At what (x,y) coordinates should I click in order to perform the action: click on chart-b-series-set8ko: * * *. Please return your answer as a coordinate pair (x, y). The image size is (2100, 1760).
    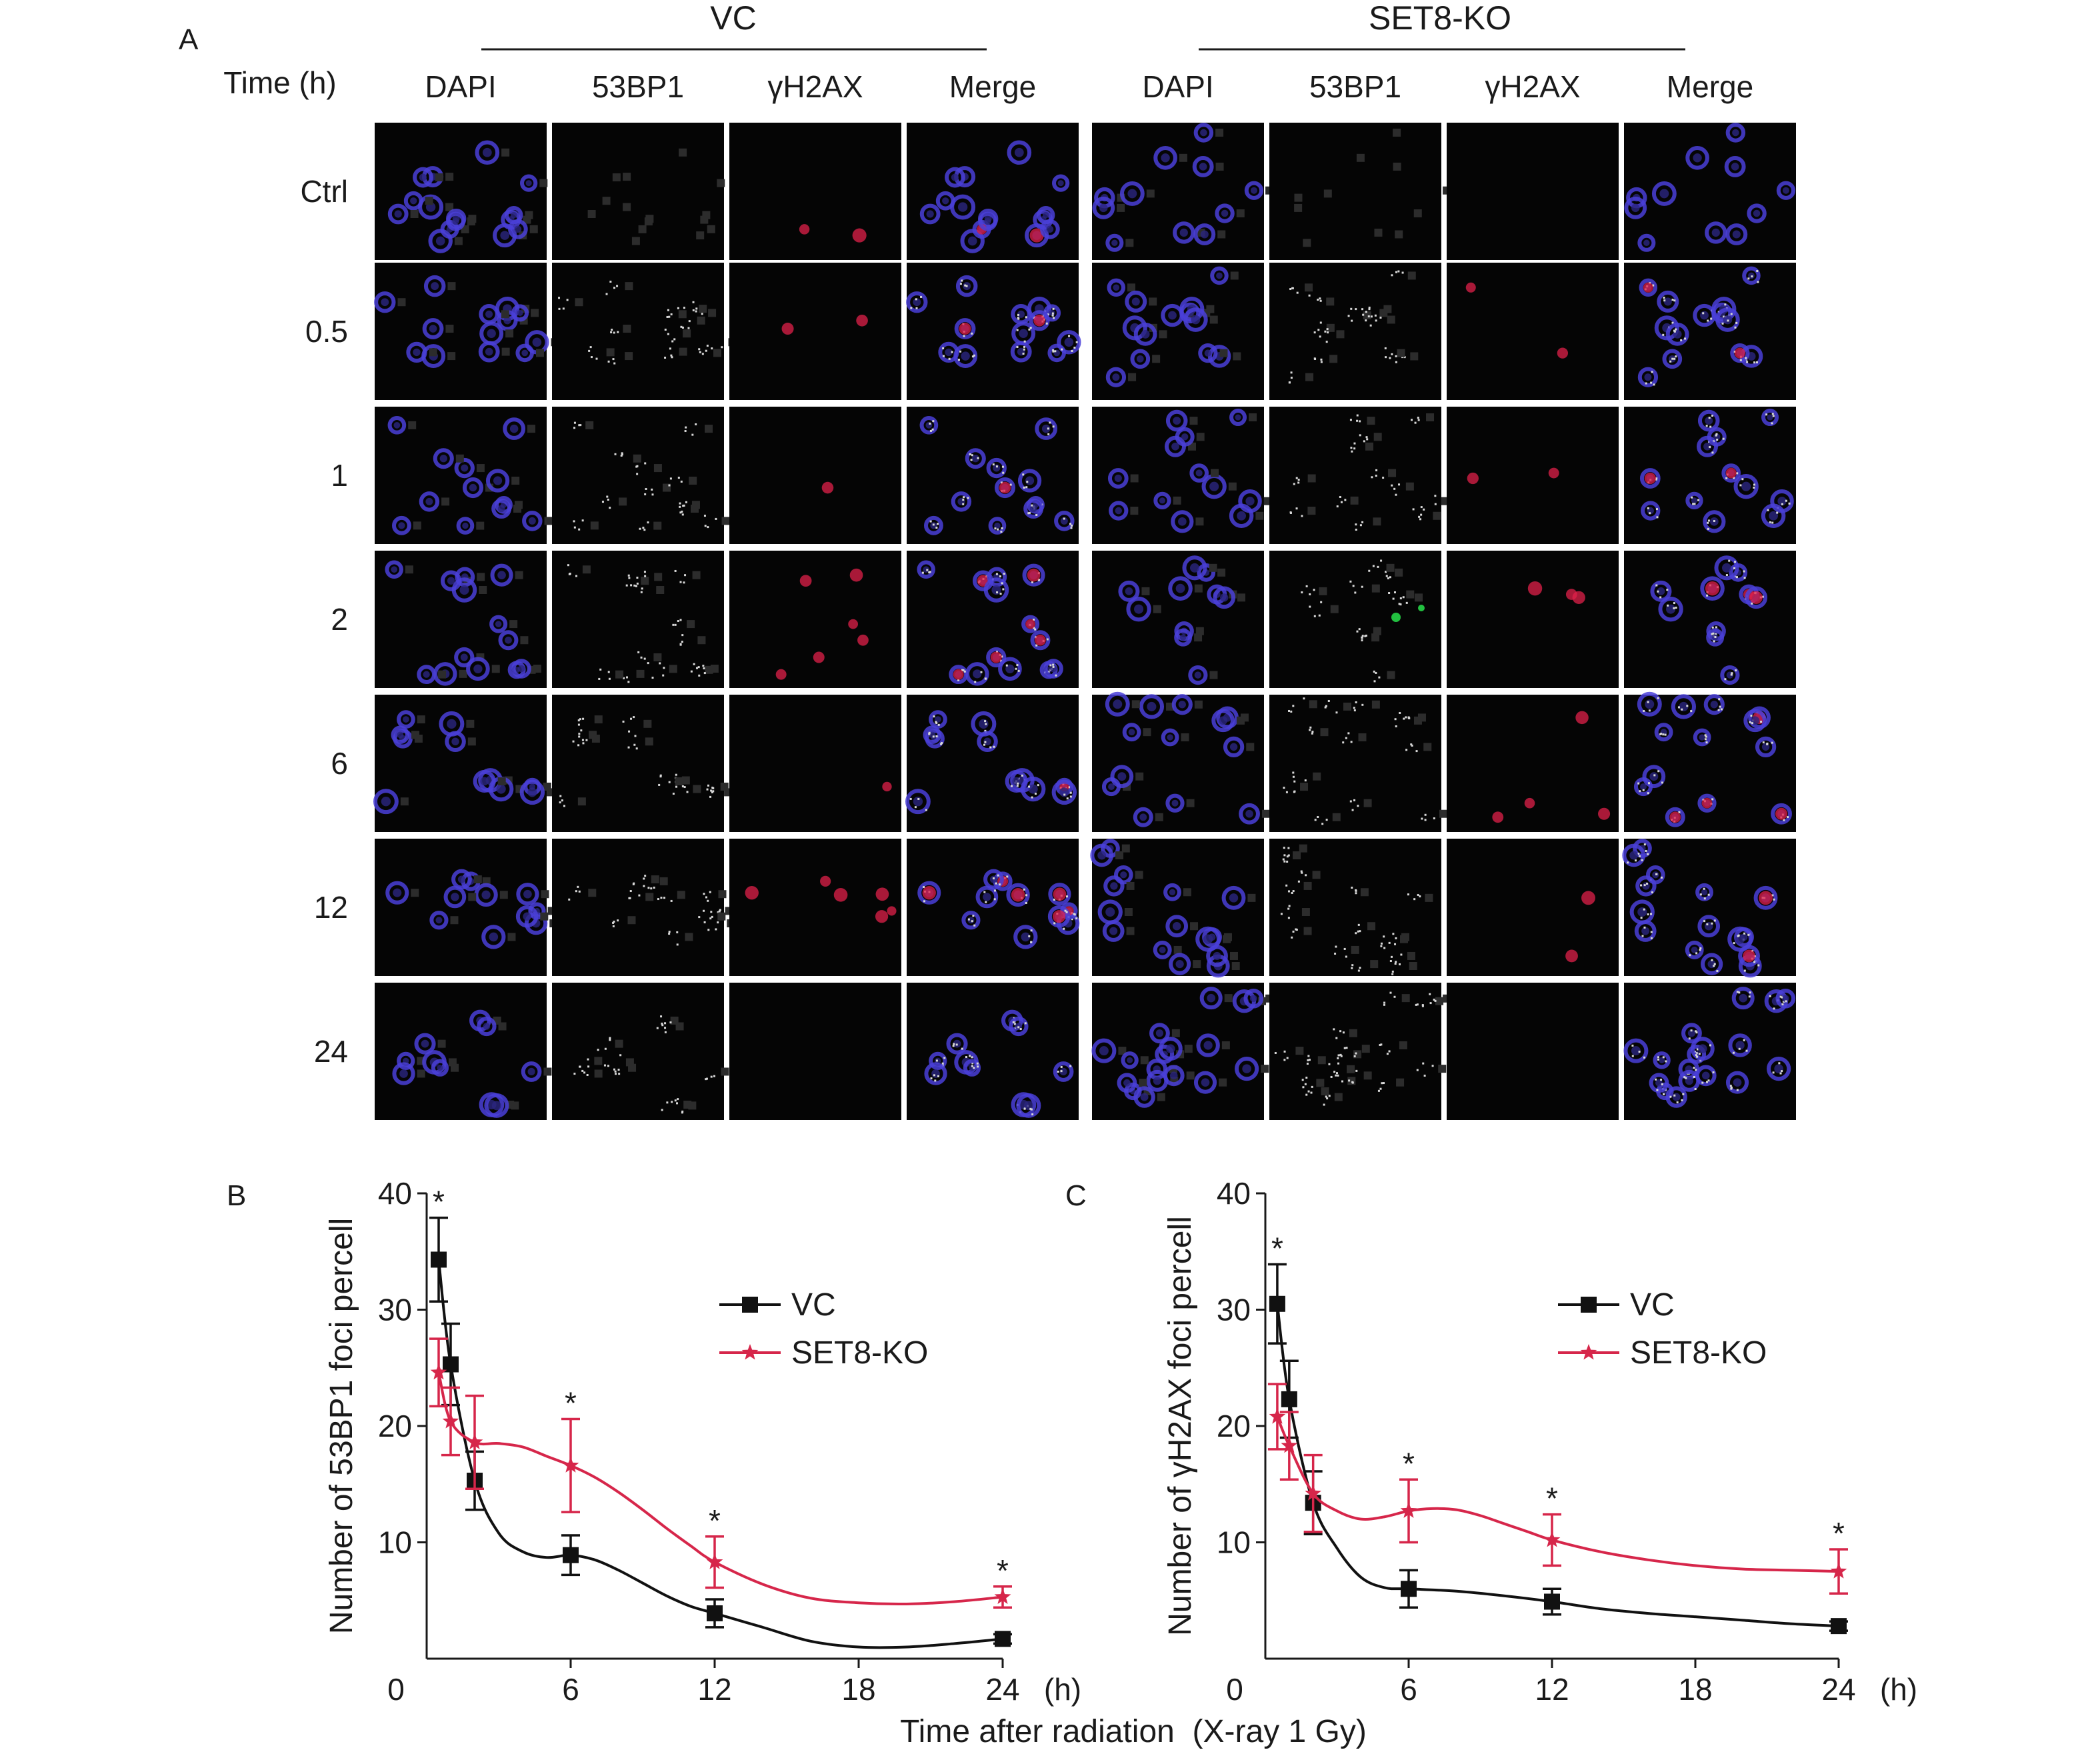
    Looking at the image, I should click on (720, 1473).